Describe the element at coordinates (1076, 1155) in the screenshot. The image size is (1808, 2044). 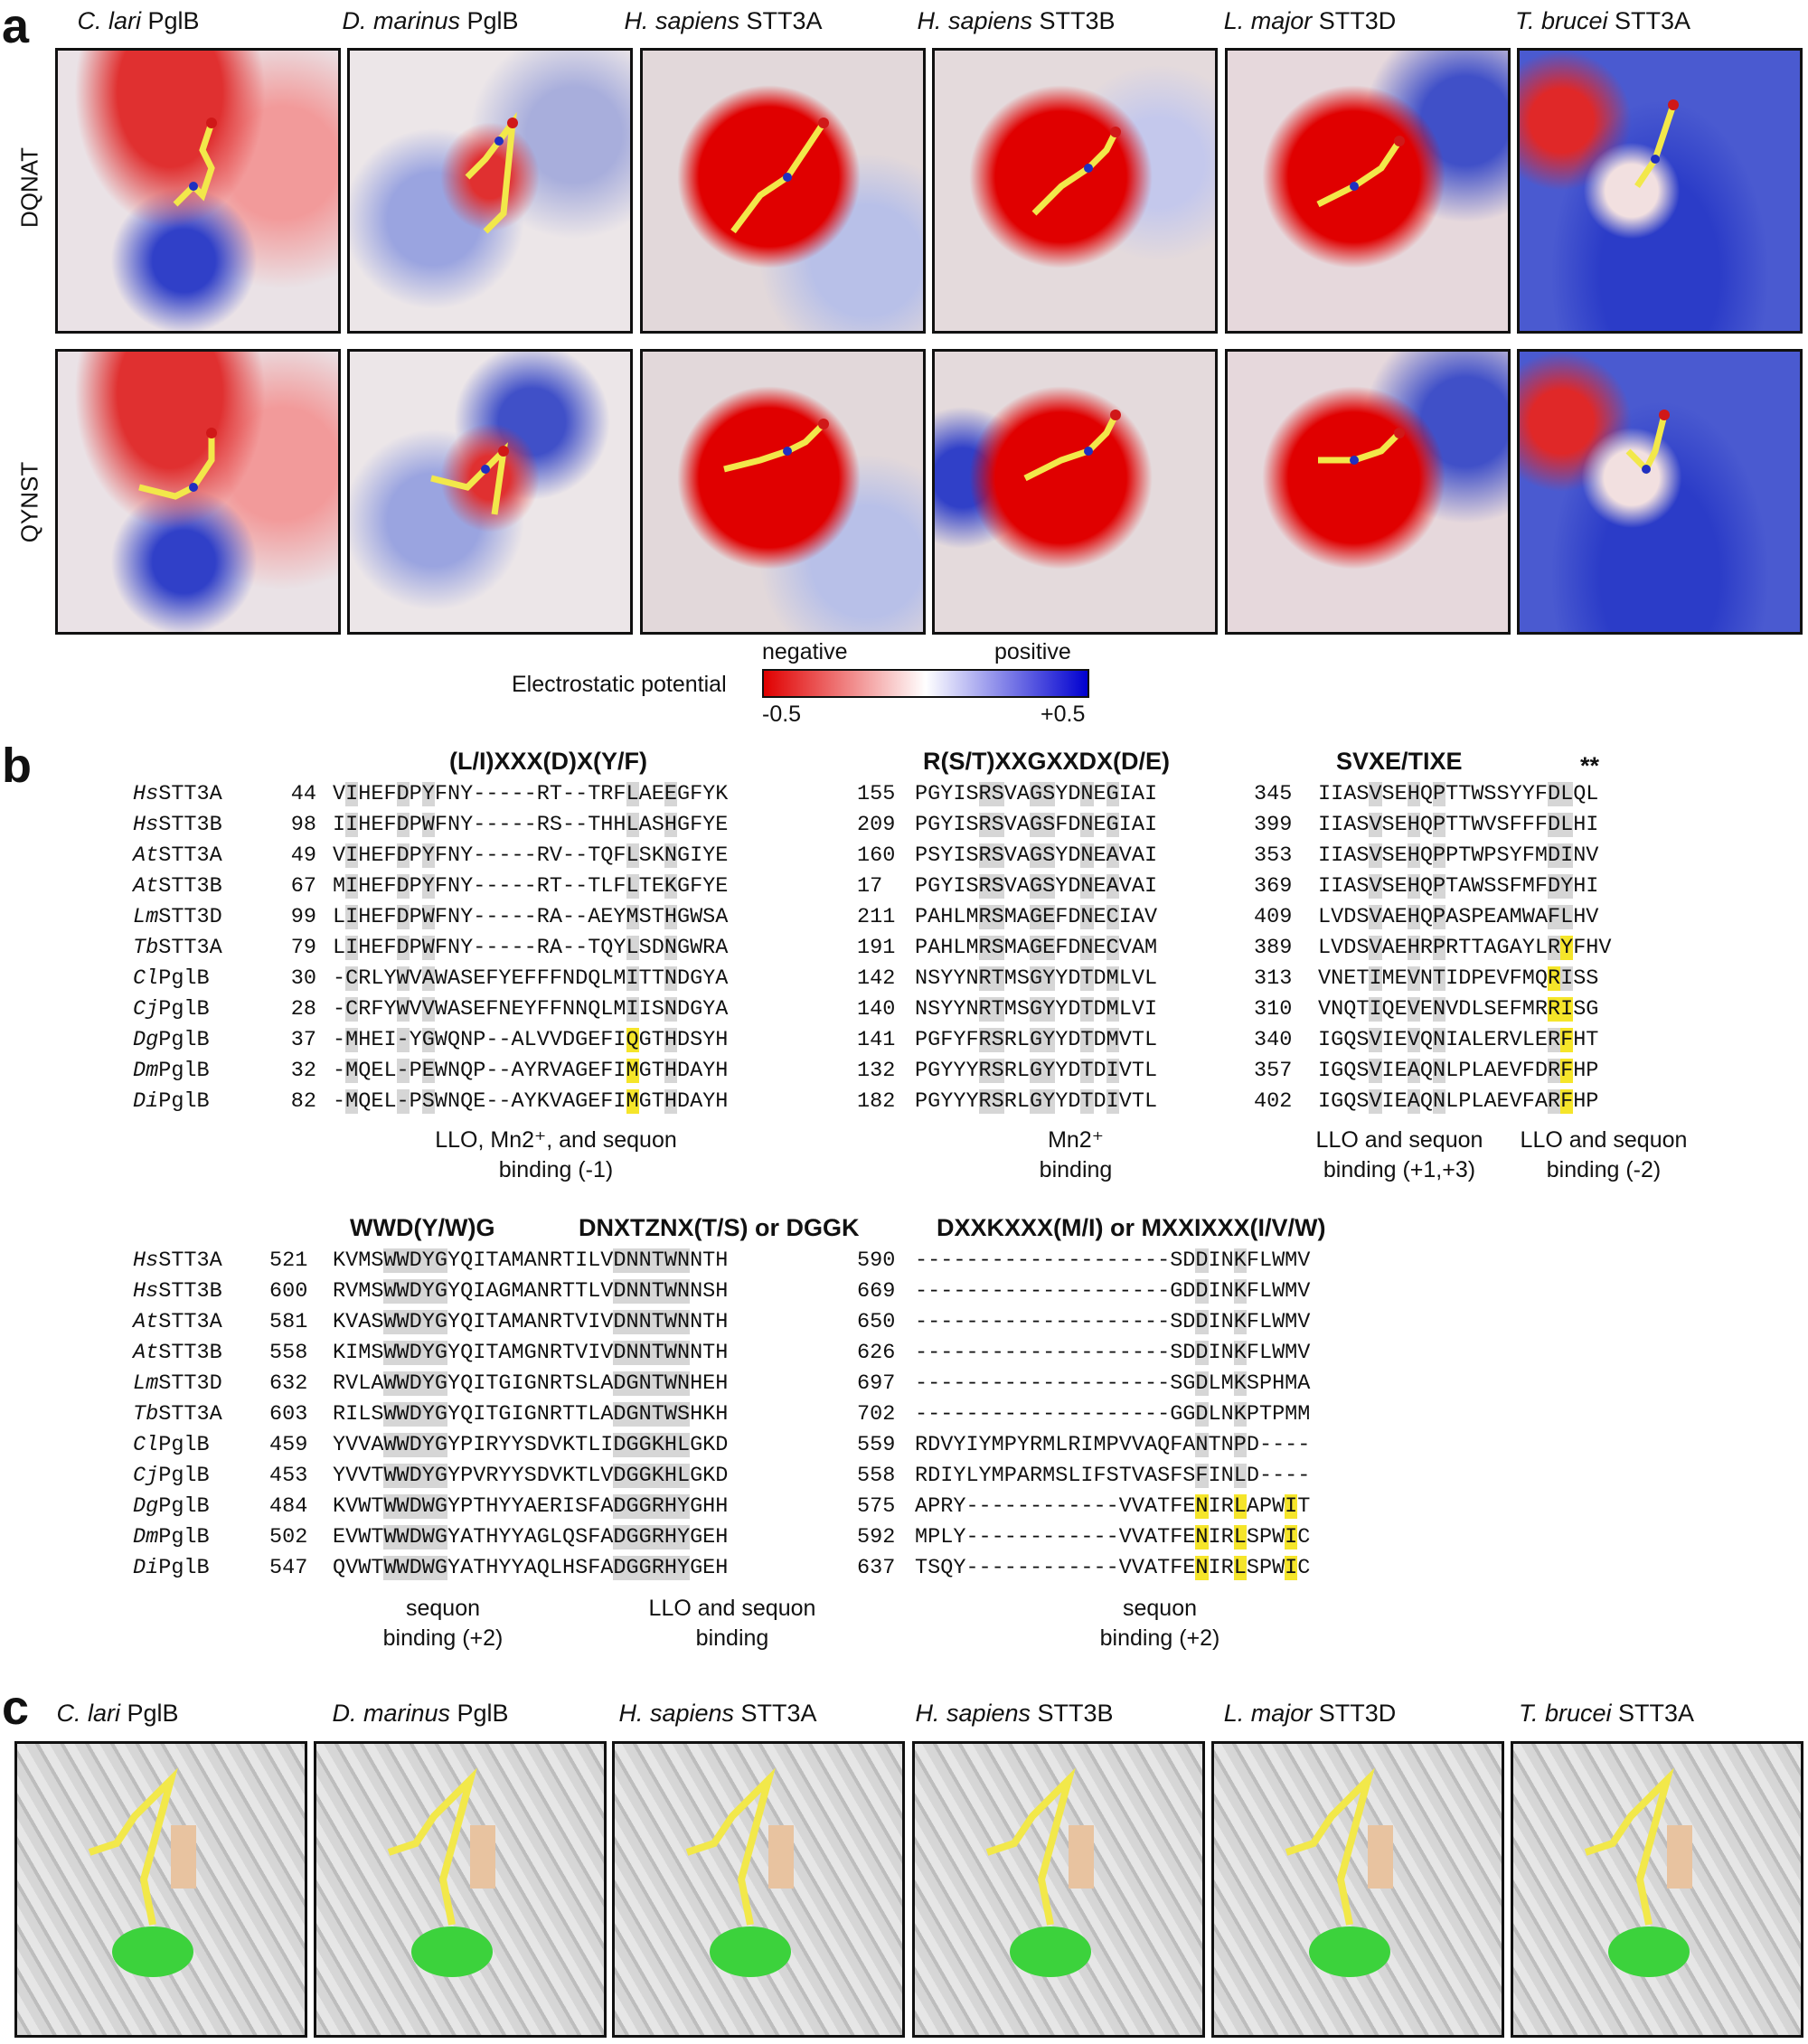
I see `caption-2: Mn2⁺ binding` at that location.